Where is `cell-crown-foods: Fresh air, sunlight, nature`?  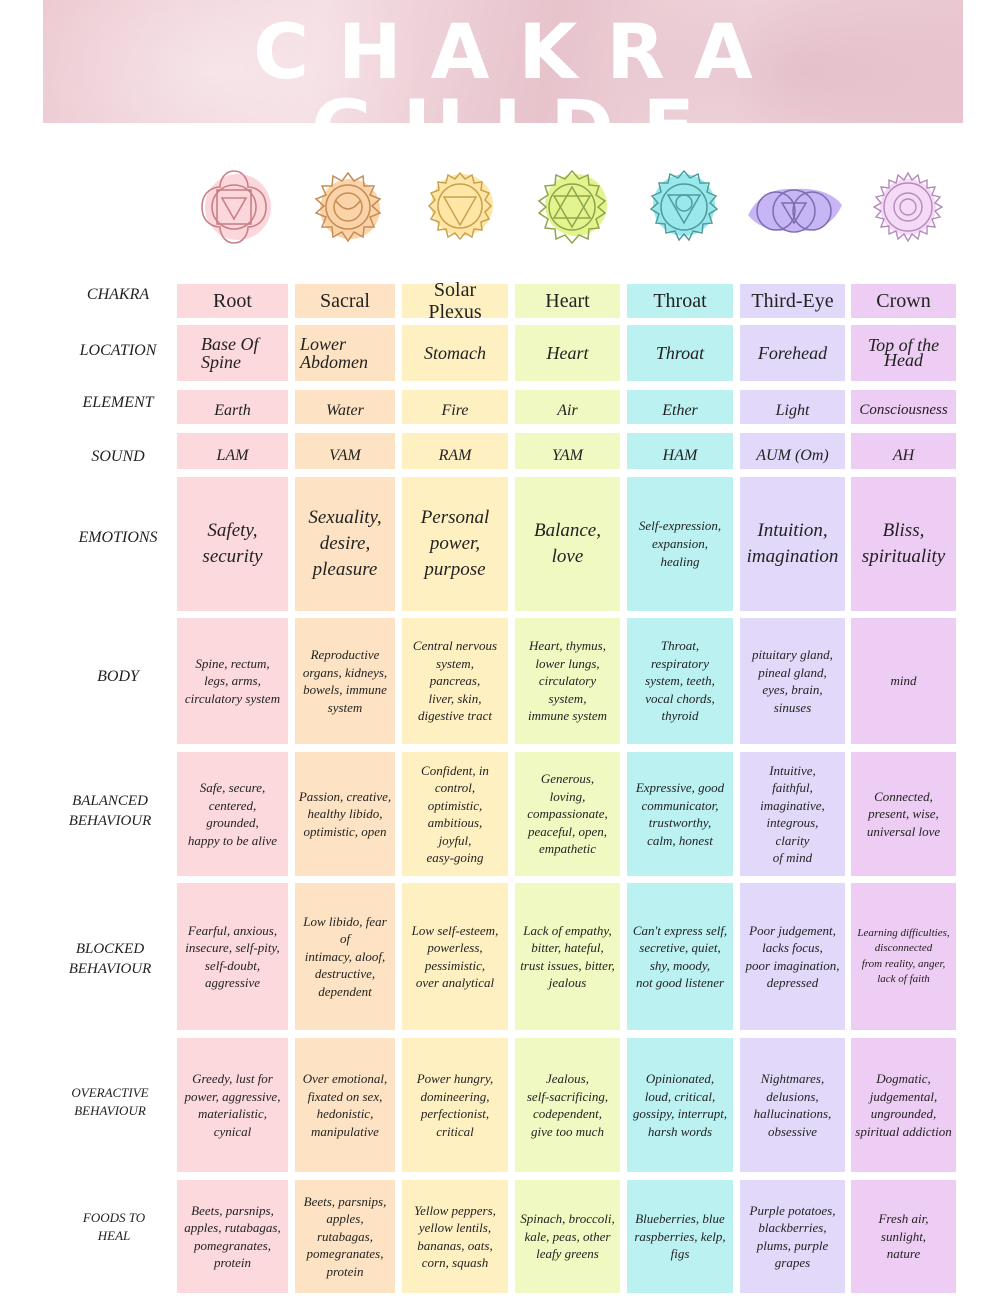 cell-crown-foods: Fresh air, sunlight, nature is located at coordinates (903, 1236).